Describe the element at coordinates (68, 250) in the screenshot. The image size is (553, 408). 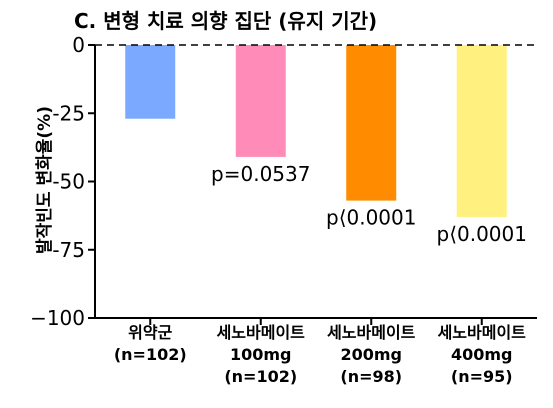
I see `y-tick-label: -75` at that location.